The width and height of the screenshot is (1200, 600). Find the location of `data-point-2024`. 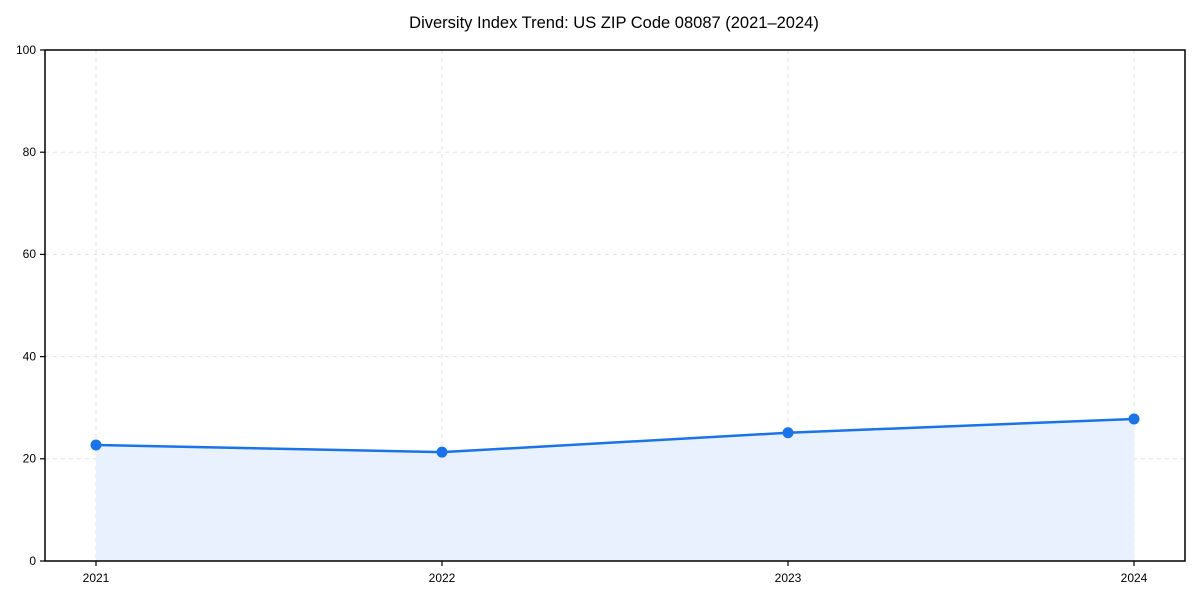

data-point-2024 is located at coordinates (1134, 419).